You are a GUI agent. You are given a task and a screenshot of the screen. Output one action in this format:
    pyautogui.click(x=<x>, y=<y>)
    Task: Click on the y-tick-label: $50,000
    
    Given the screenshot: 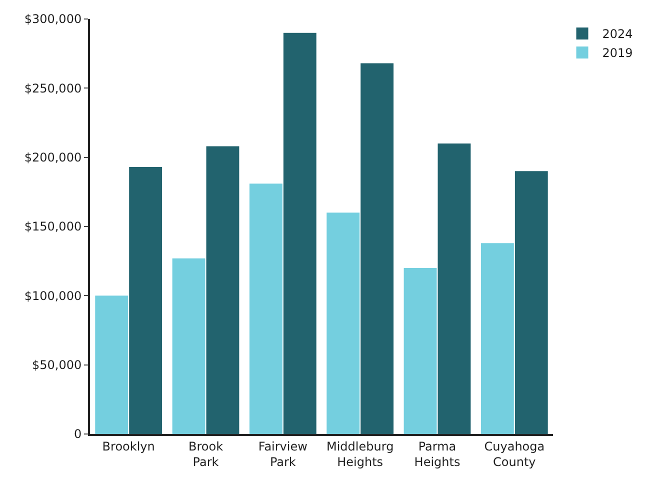 What is the action you would take?
    pyautogui.click(x=57, y=365)
    